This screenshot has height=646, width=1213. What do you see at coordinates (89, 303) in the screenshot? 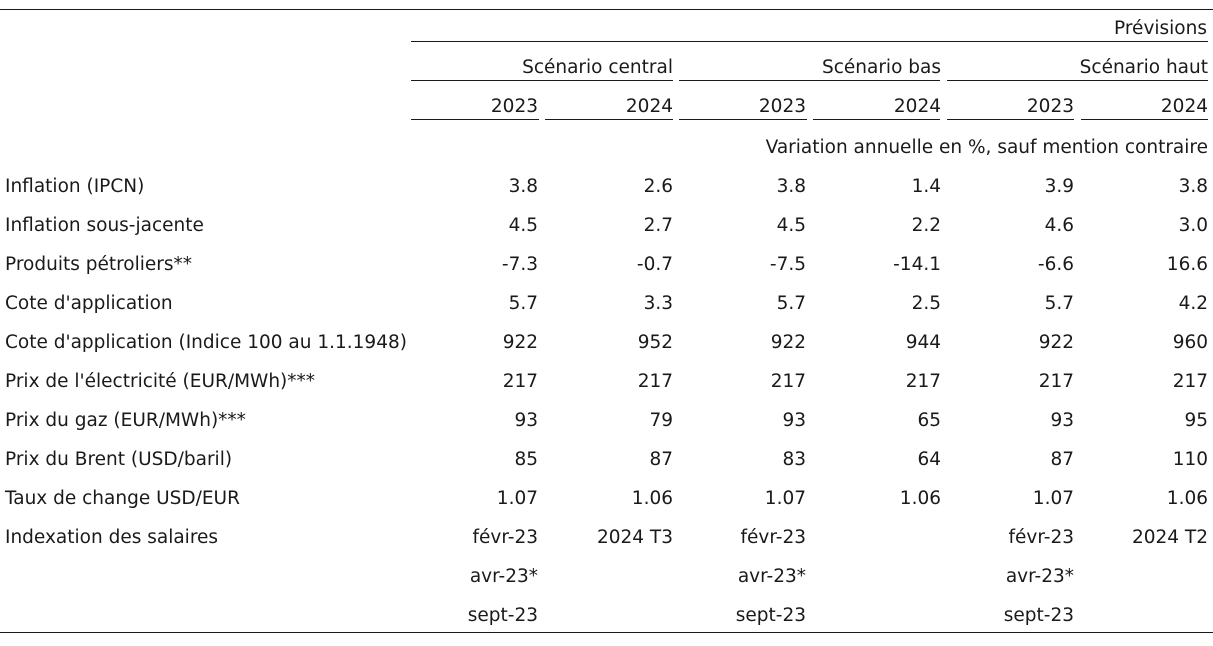
I see `row-label: Cote d'application` at bounding box center [89, 303].